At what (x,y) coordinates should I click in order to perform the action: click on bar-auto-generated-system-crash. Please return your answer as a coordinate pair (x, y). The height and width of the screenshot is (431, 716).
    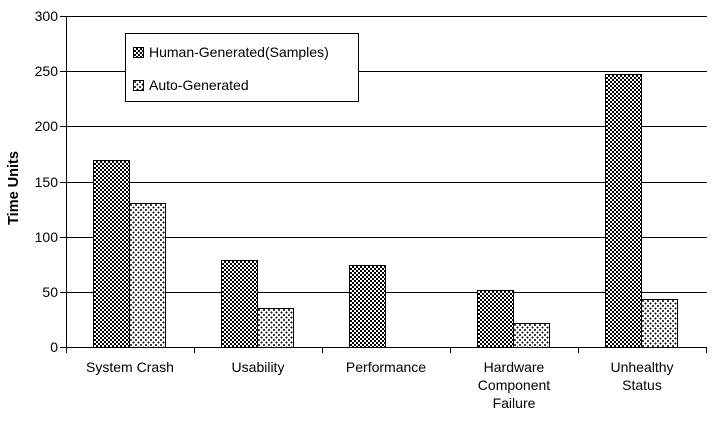
    Looking at the image, I should click on (147, 275).